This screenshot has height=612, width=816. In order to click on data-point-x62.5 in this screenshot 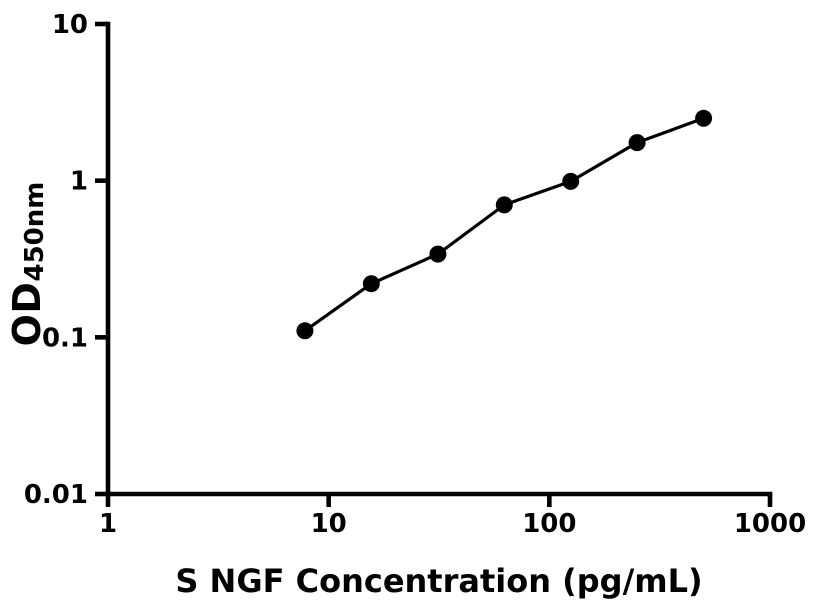, I will do `click(504, 205)`.